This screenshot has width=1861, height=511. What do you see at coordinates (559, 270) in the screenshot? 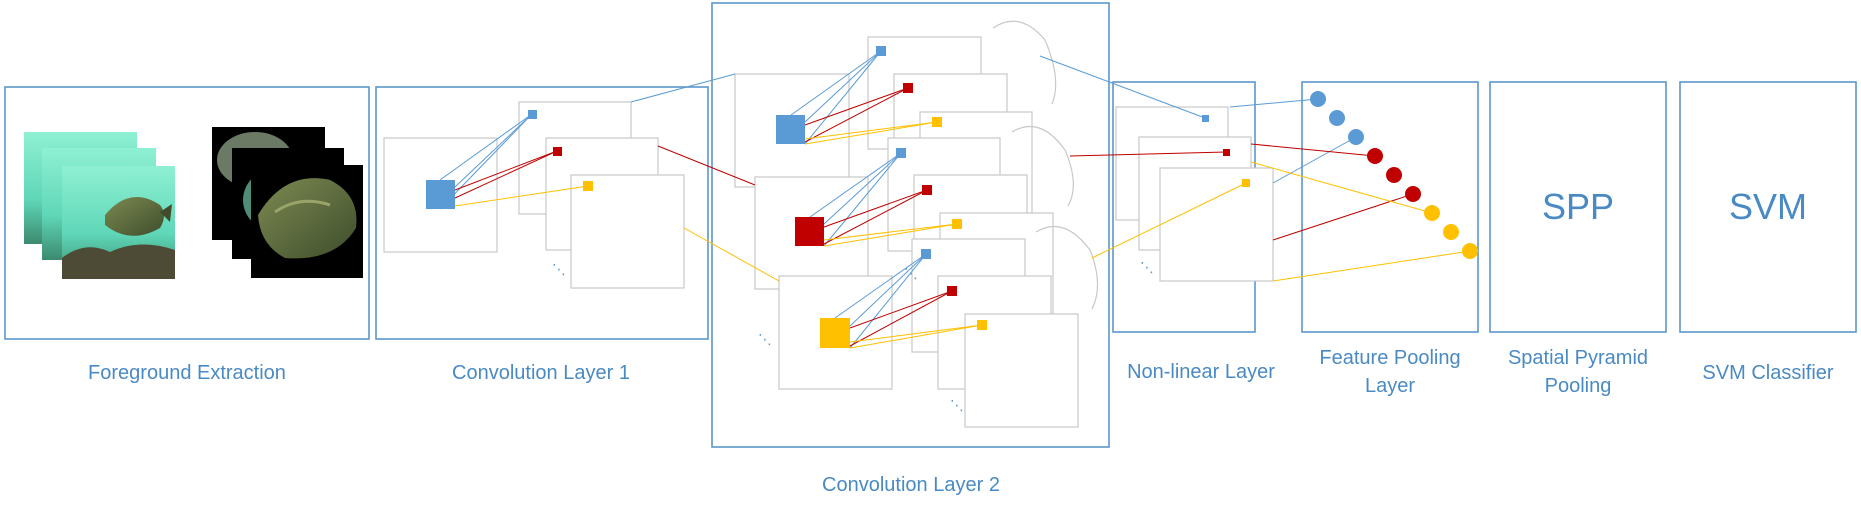
I see `conv1-more-maps-marker: ⋱` at bounding box center [559, 270].